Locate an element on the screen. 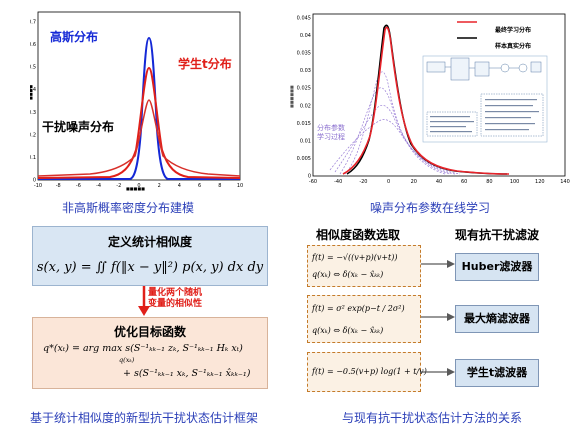 This screenshot has width=577, height=430. x-tick-label: 4 is located at coordinates (179, 186).